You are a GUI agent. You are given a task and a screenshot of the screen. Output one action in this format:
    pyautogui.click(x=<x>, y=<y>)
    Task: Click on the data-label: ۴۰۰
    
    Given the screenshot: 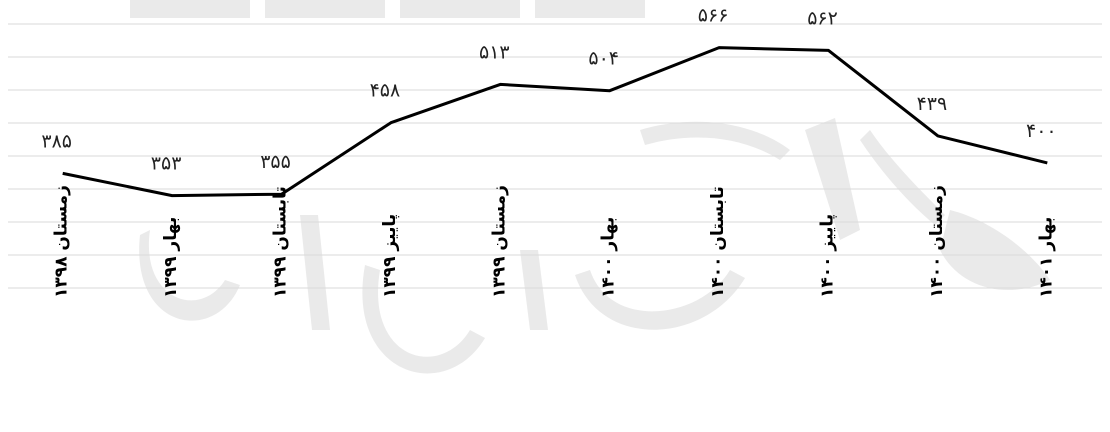 What is the action you would take?
    pyautogui.click(x=1041, y=131)
    